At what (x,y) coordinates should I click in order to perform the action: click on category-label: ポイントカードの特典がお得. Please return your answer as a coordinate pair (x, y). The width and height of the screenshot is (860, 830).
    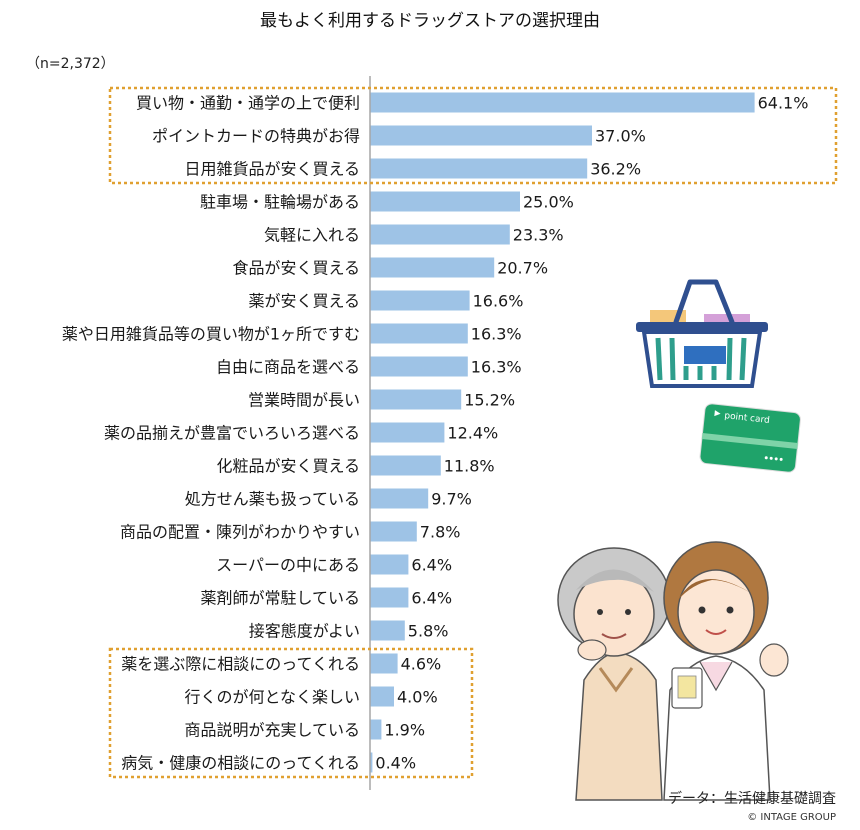
    Looking at the image, I should click on (256, 136).